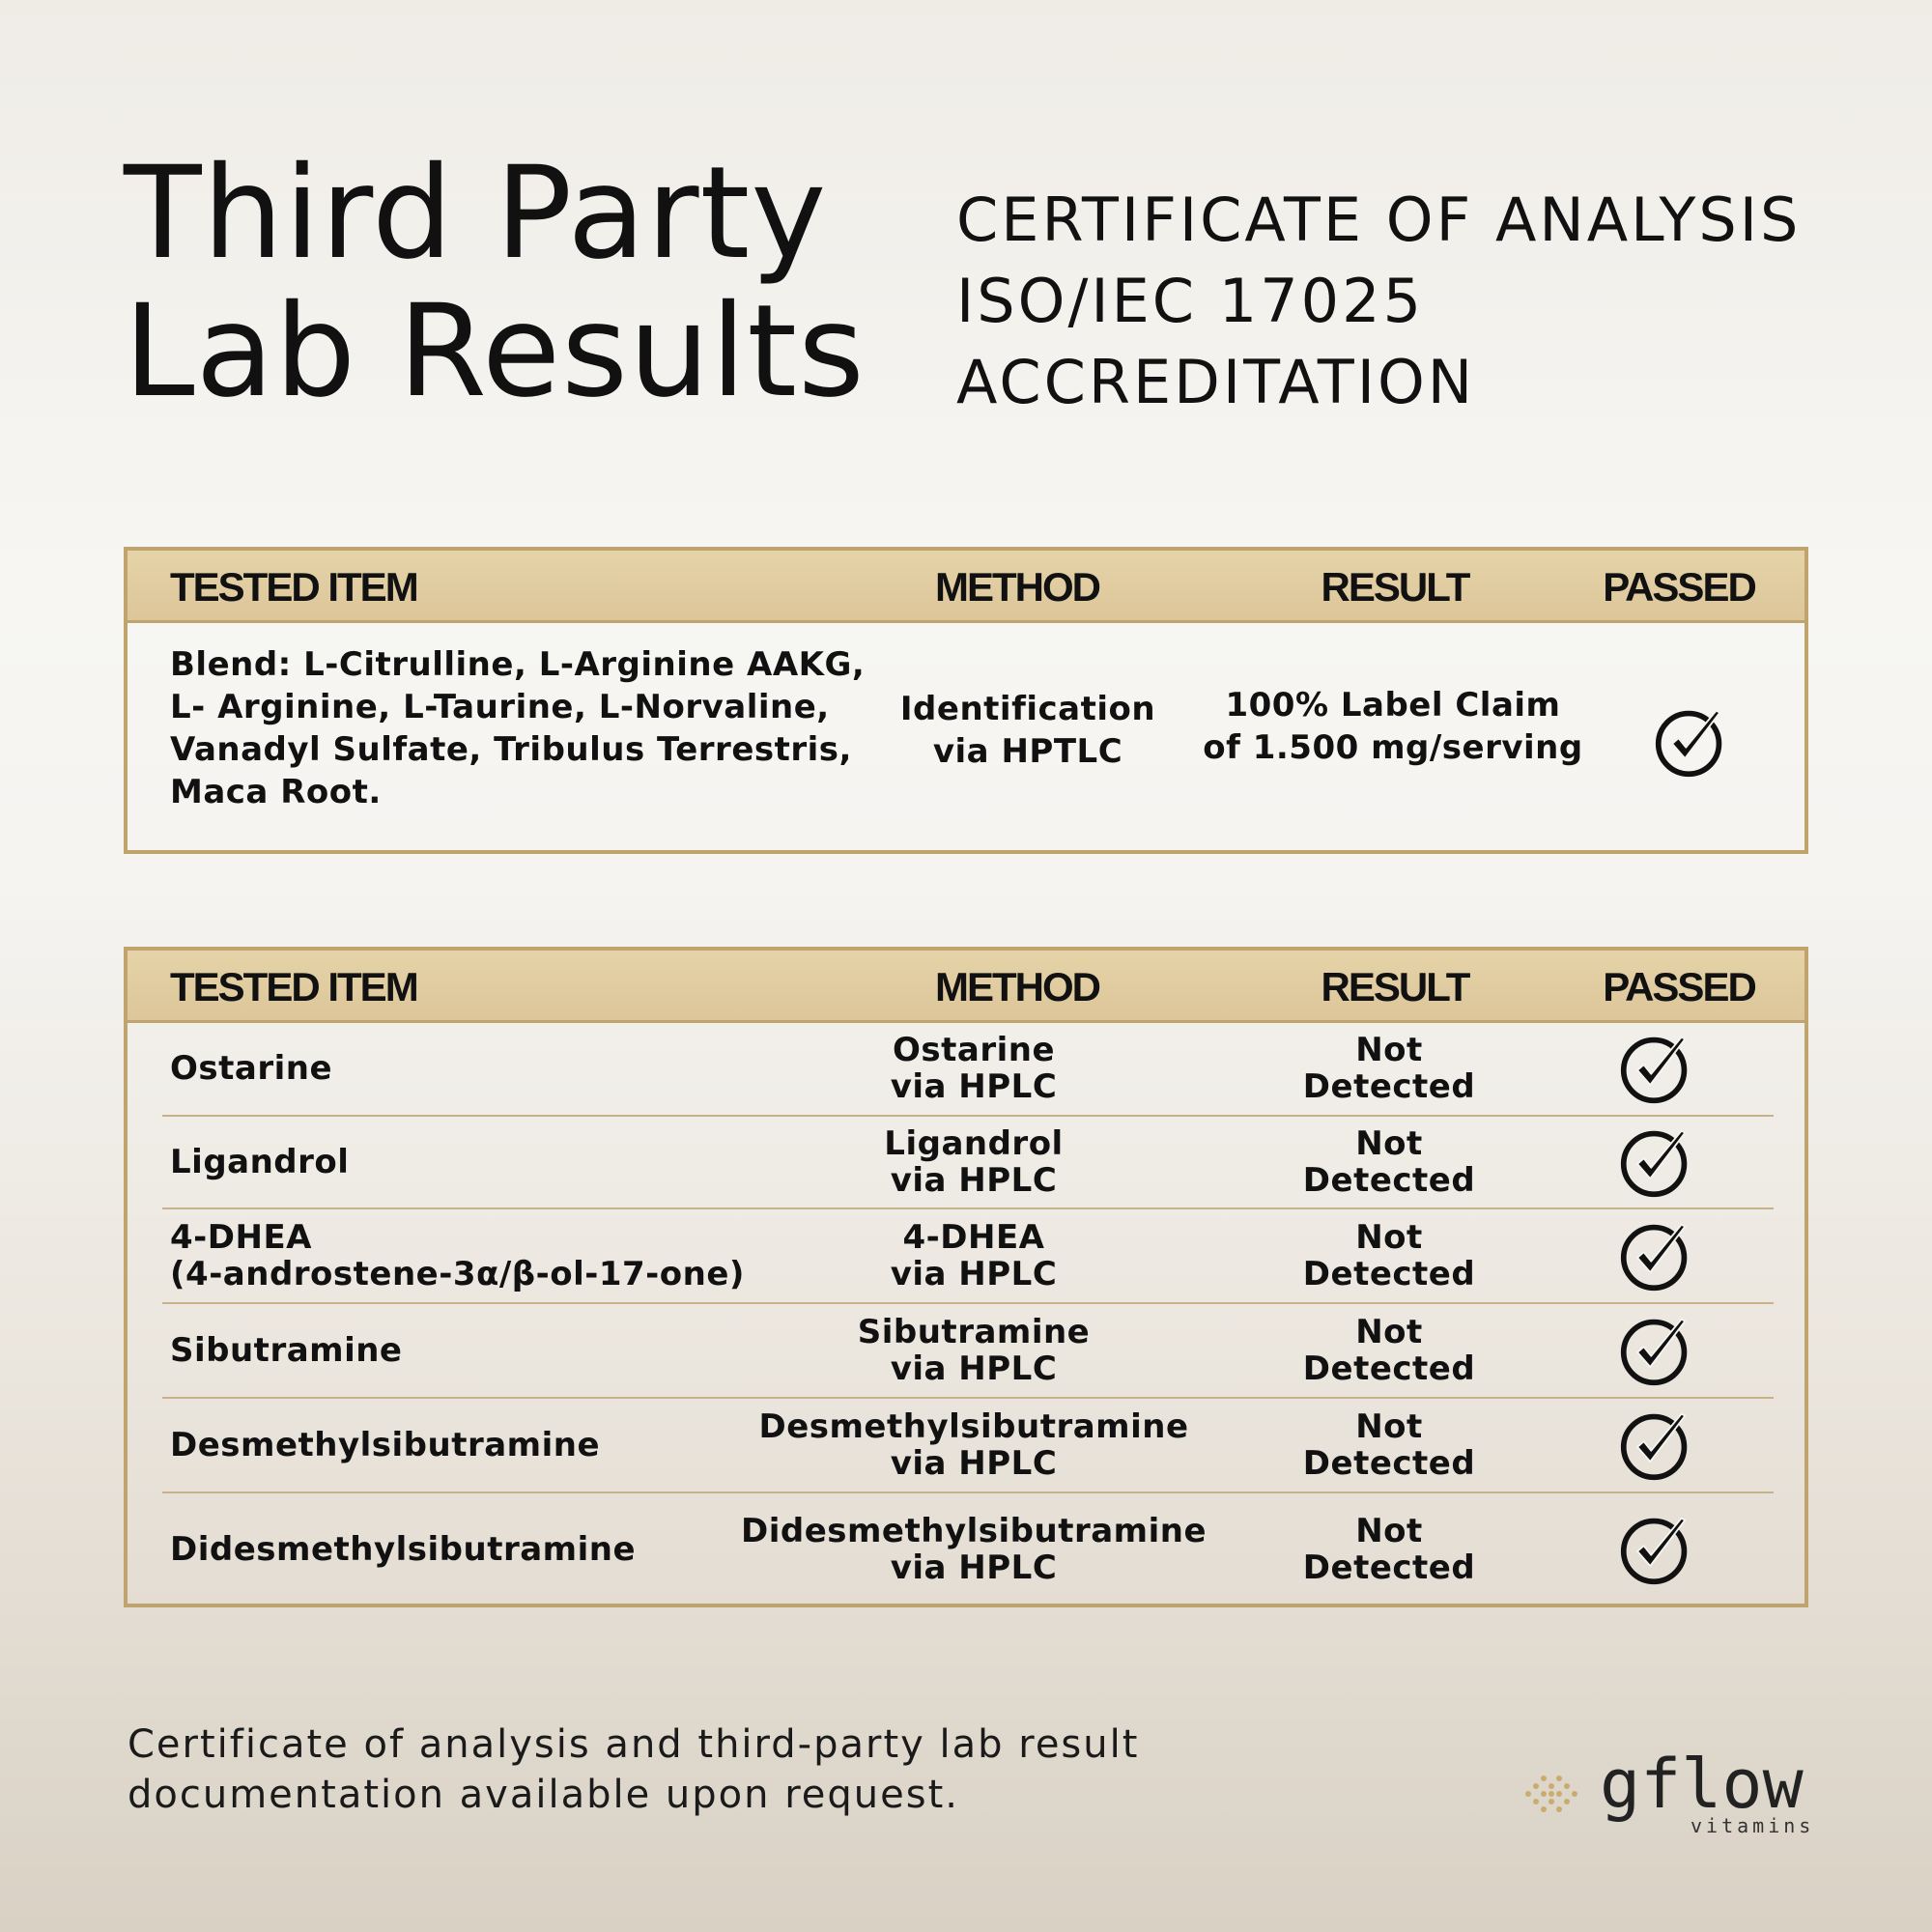  I want to click on tested-item: Didesmethylsibutramine, so click(403, 1549).